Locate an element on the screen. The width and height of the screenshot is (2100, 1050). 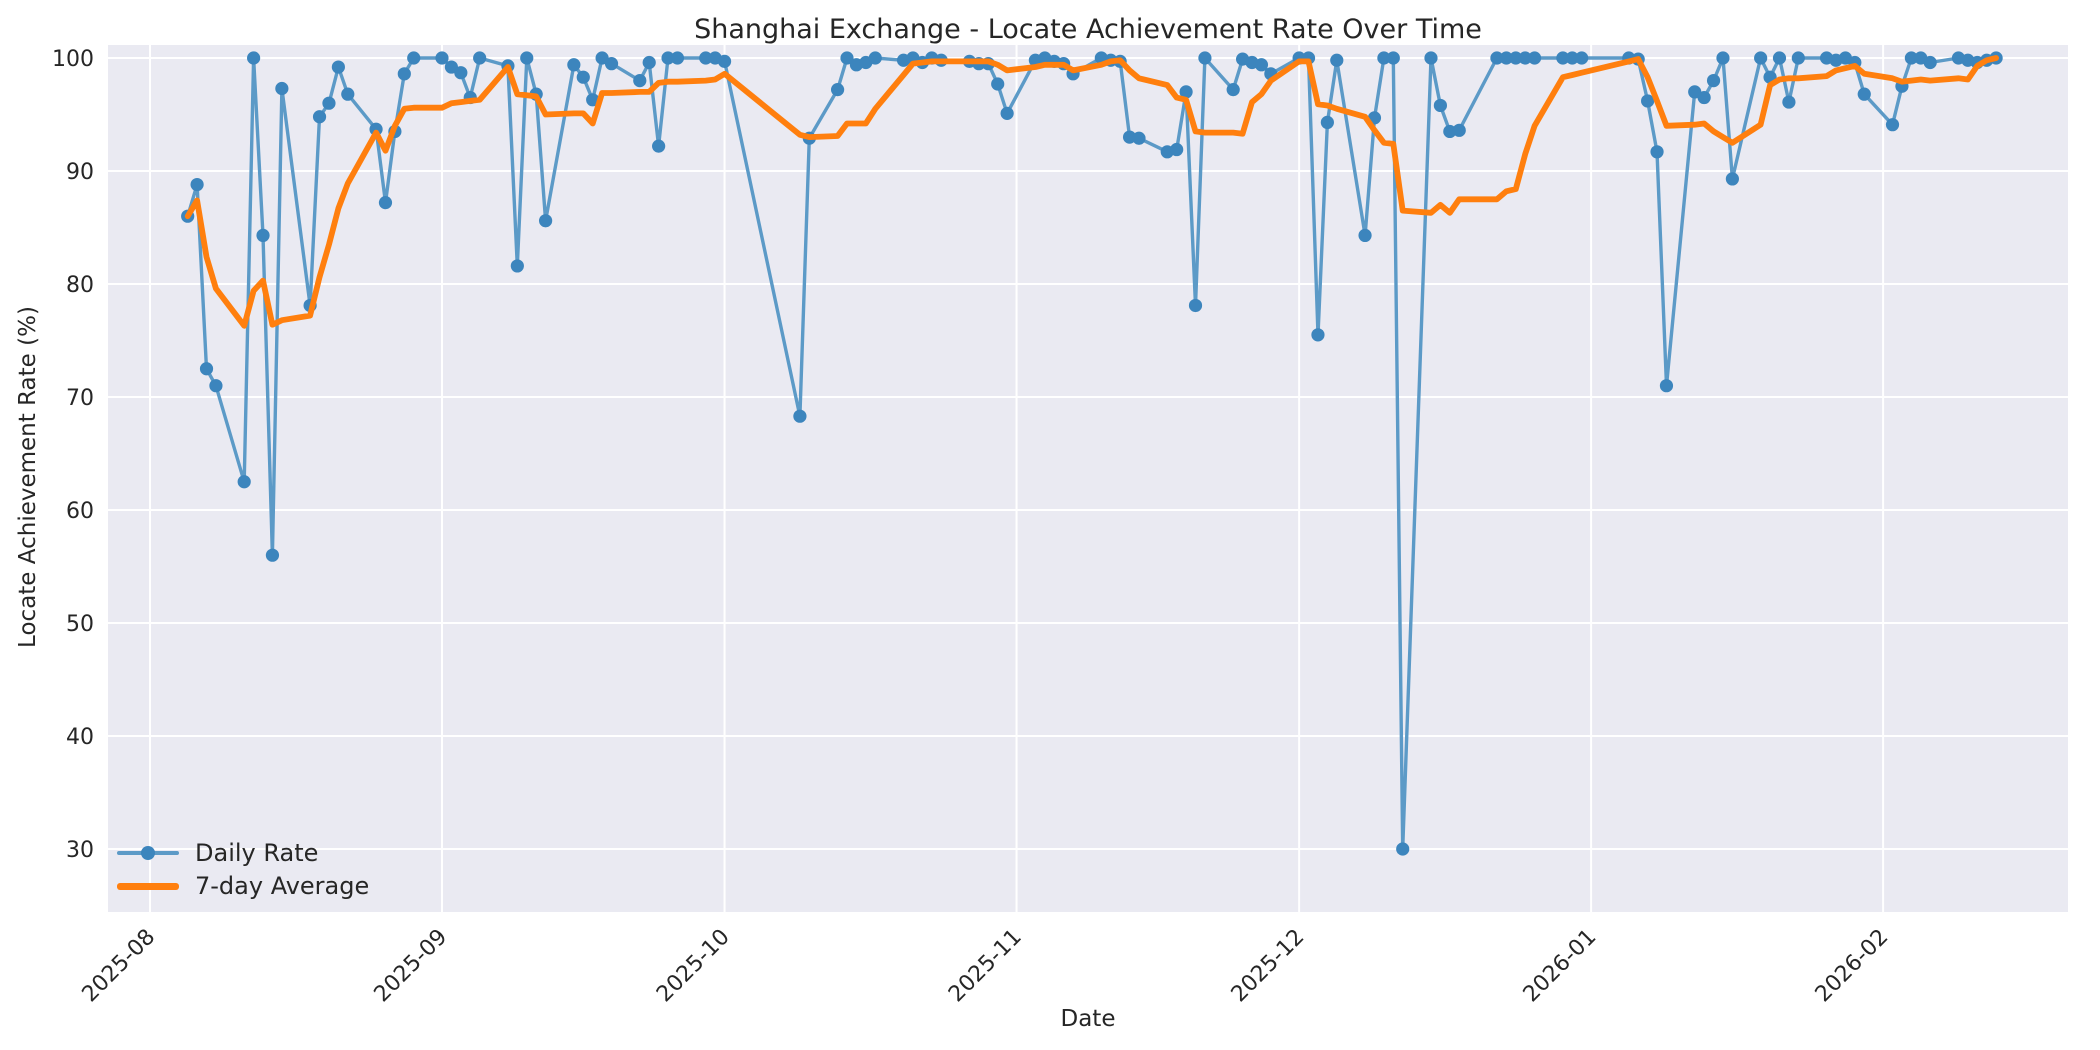
x-axis-label: Date is located at coordinates (1088, 1019).